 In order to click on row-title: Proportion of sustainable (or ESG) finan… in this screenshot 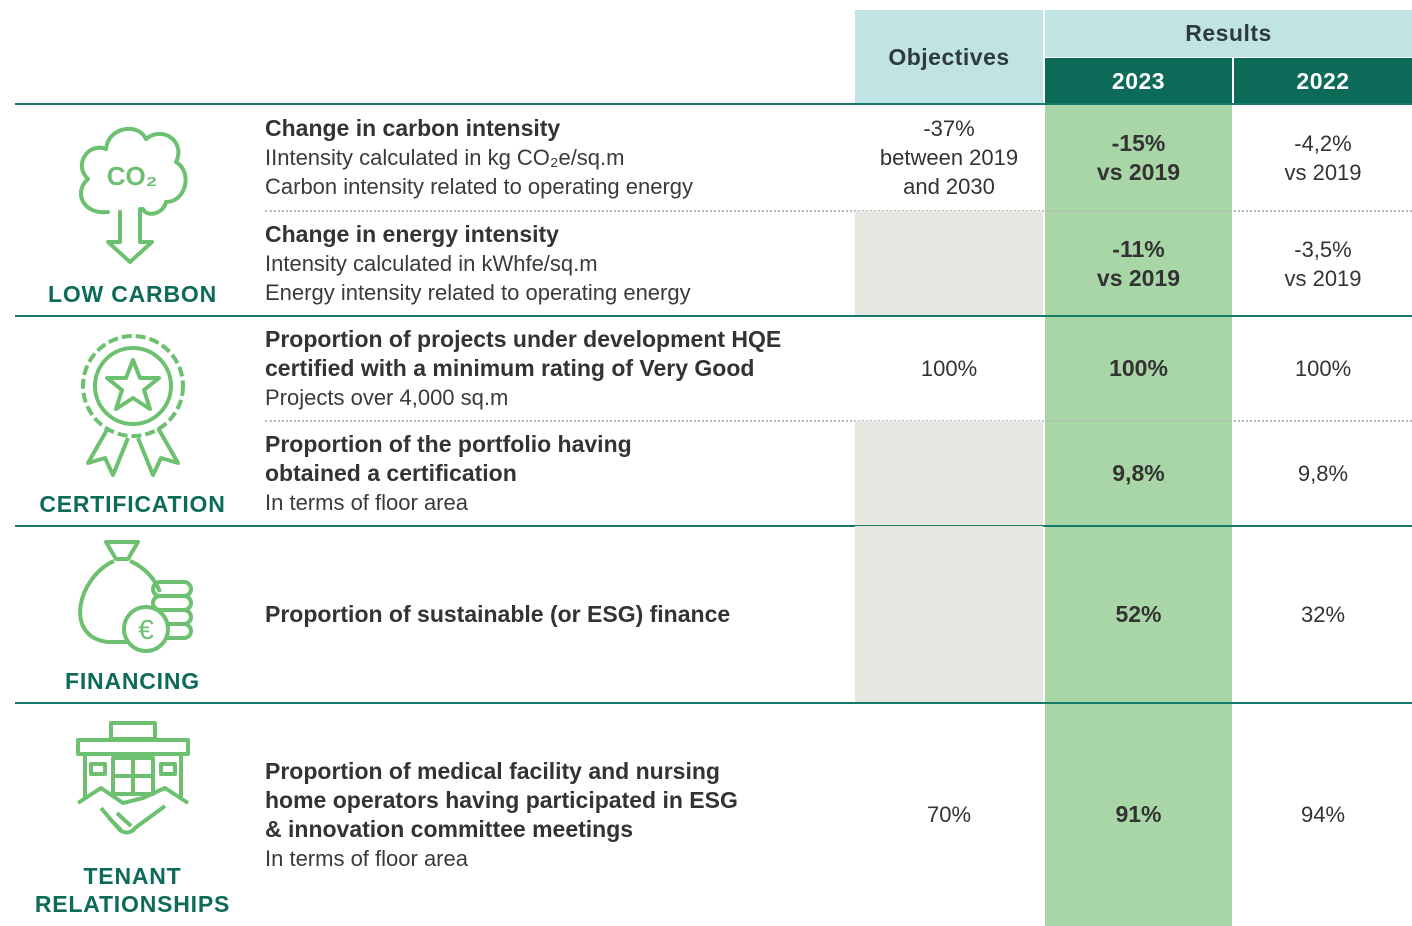, I will do `click(498, 614)`.